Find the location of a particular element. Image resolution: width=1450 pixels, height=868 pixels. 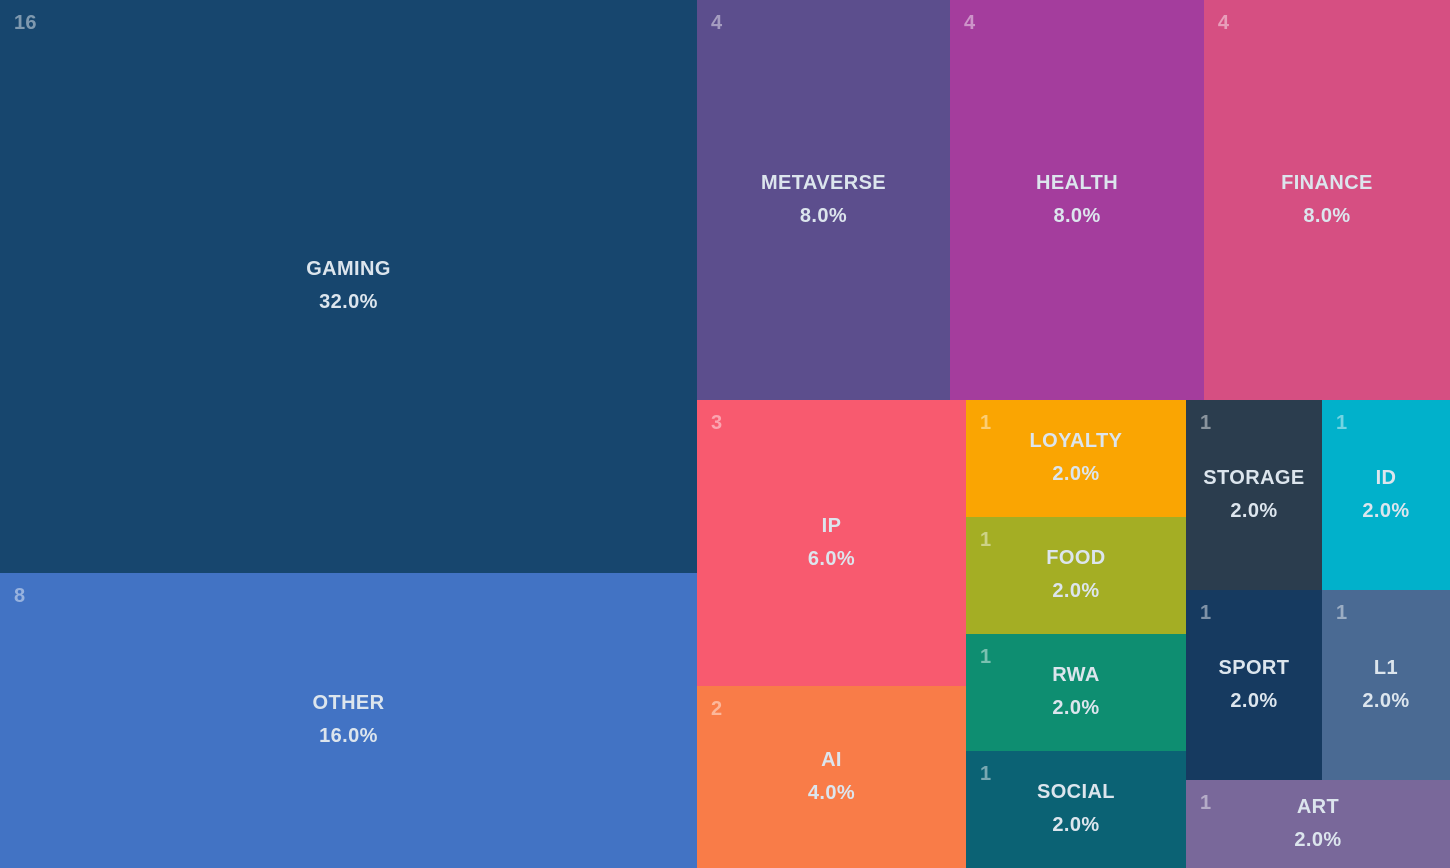

treemap-tile-sport: 1 SPORT 2.0% is located at coordinates (1253, 684).